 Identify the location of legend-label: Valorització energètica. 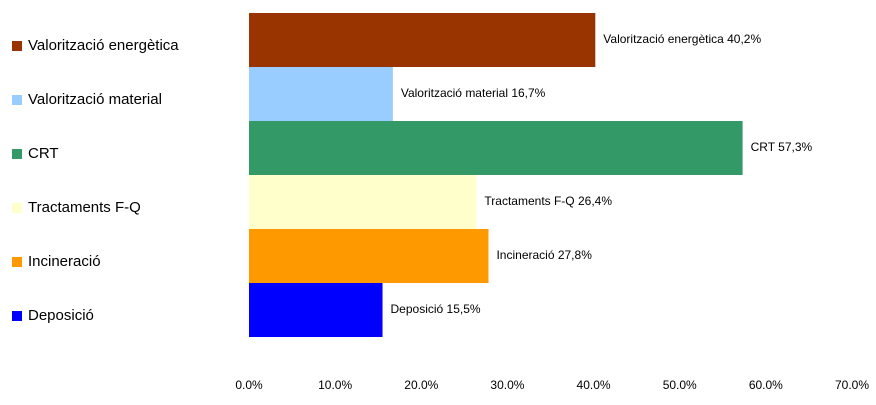
(103, 45).